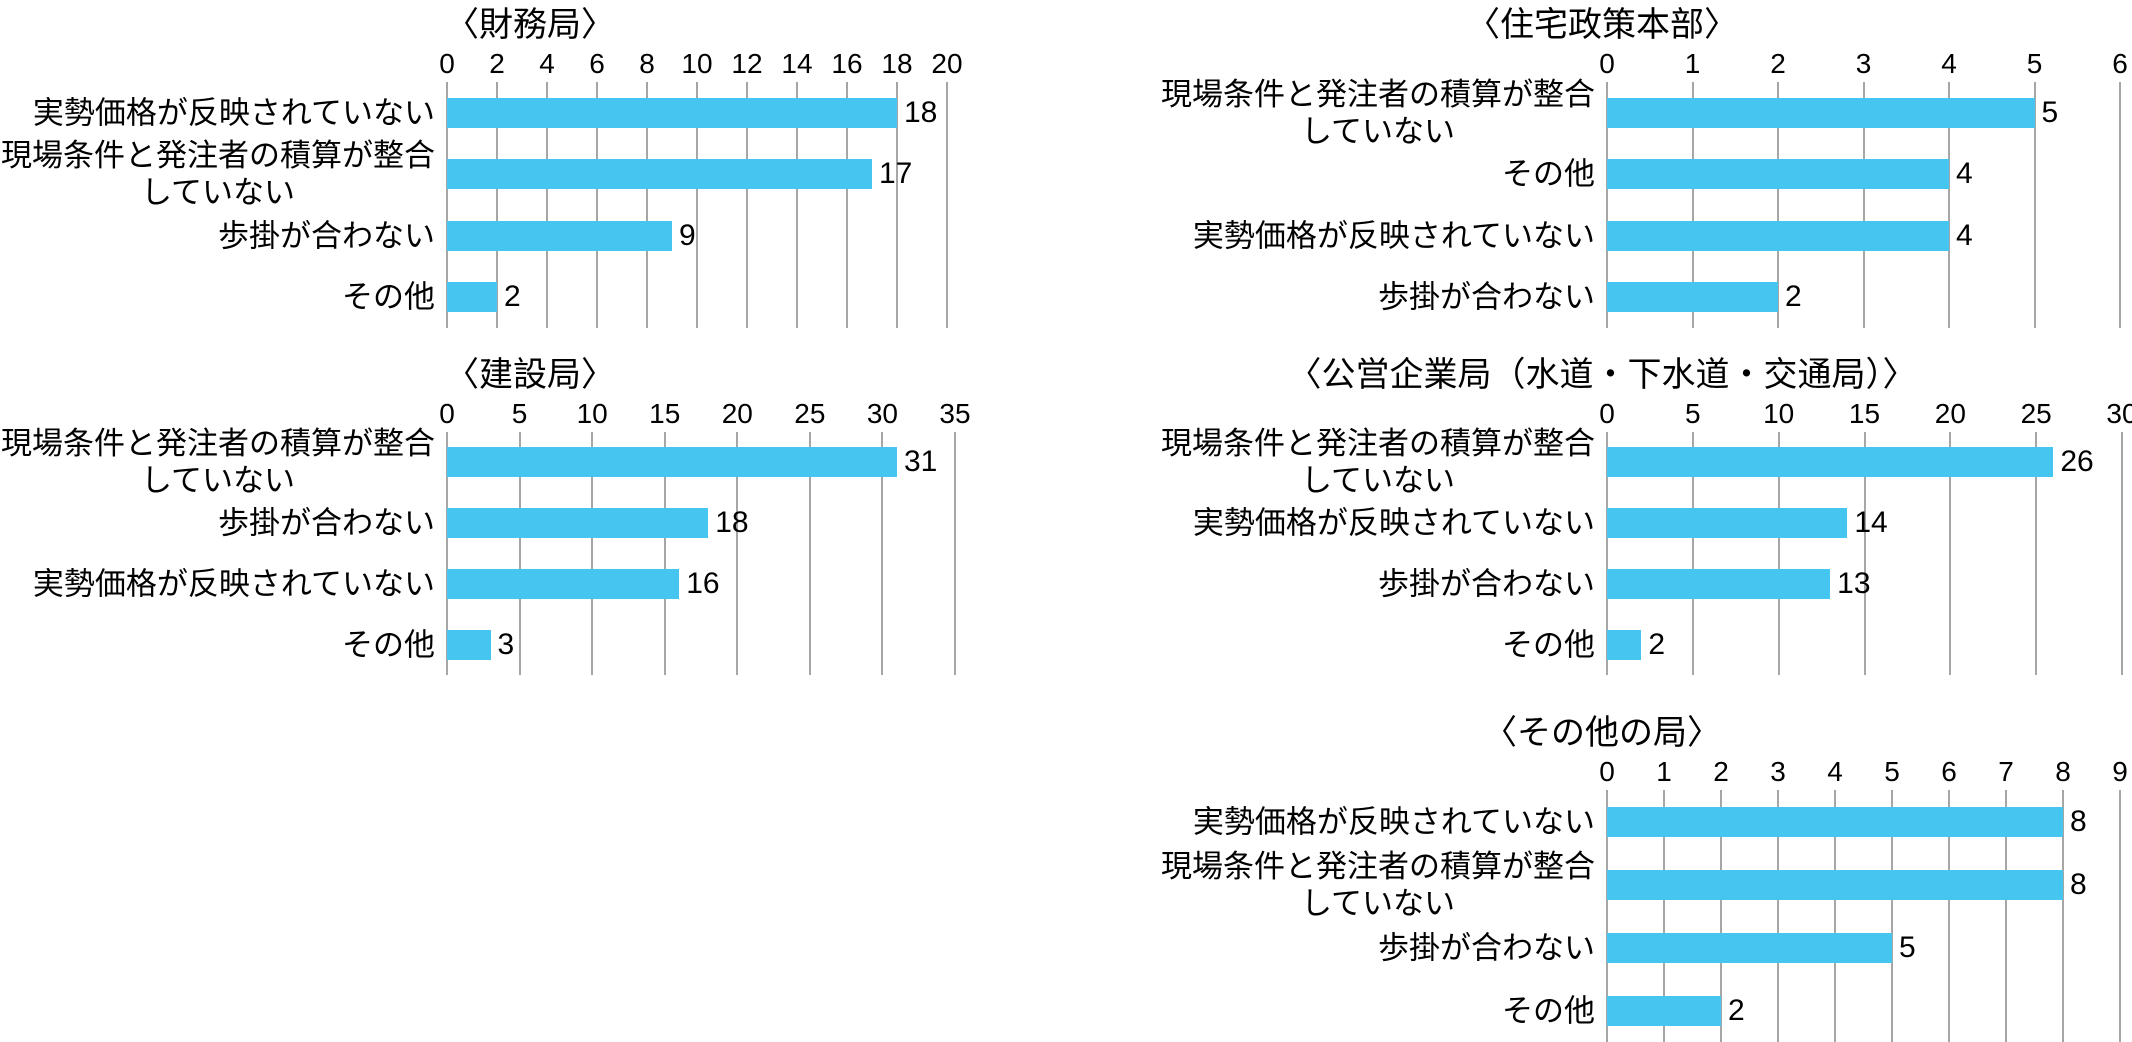 Image resolution: width=2132 pixels, height=1042 pixels. Describe the element at coordinates (1602, 375) in the screenshot. I see `chart-title: 〈公営企業局（水道・下水道・交通局）〉` at that location.